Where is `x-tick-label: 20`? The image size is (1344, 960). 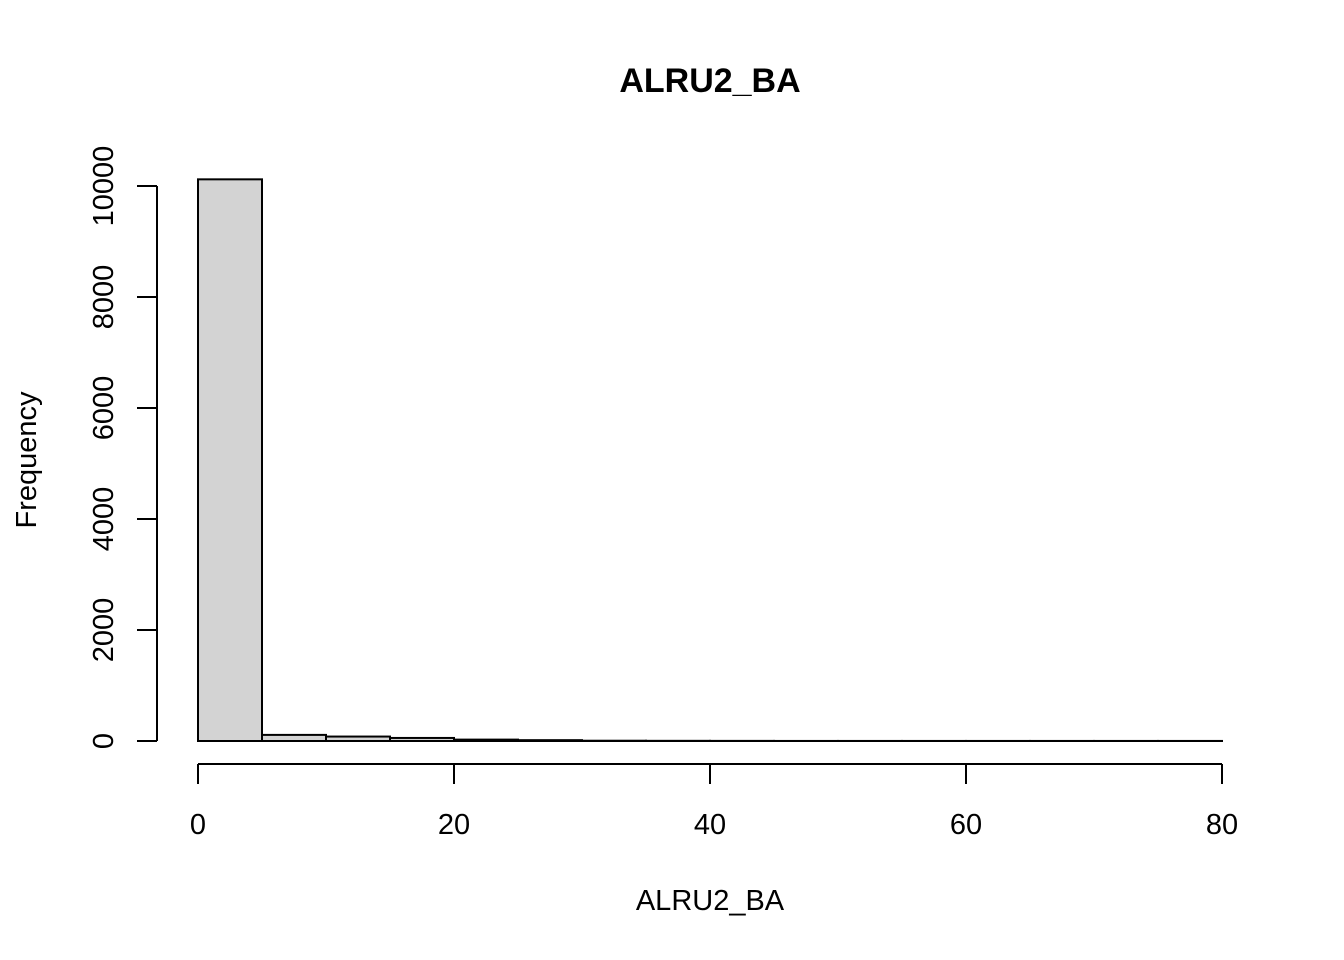
x-tick-label: 20 is located at coordinates (454, 825).